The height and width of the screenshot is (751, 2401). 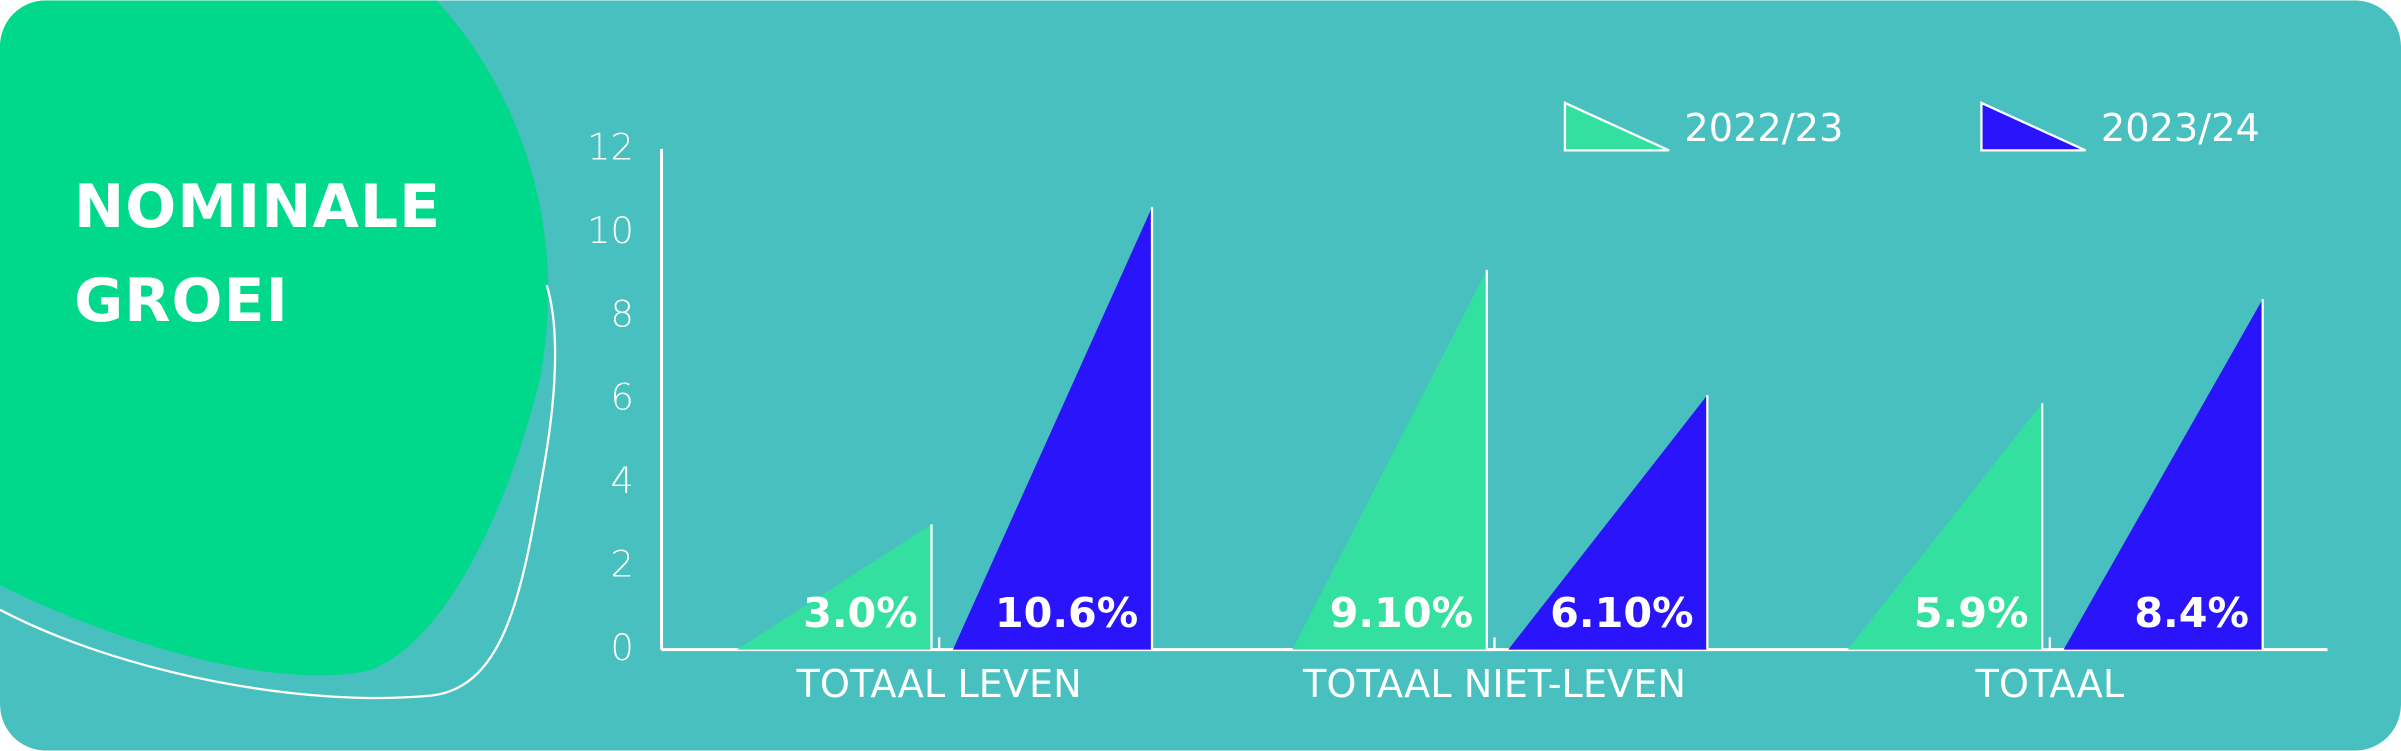 I want to click on y-tick-label: 6, so click(x=622, y=397).